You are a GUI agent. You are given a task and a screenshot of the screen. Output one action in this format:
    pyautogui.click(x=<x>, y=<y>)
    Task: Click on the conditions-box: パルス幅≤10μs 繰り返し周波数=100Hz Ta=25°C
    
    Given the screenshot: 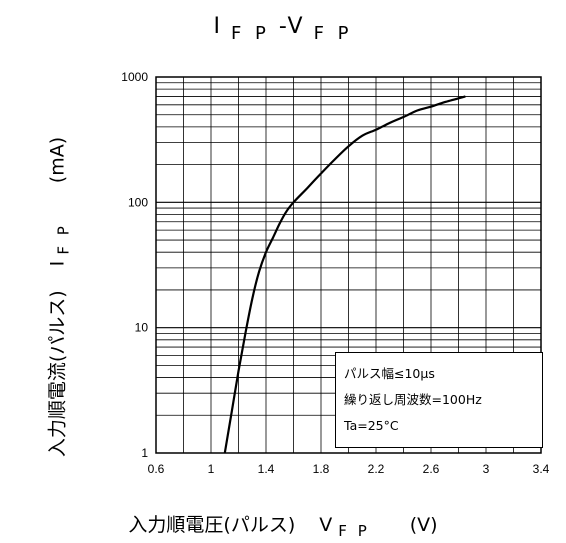 What is the action you would take?
    pyautogui.click(x=439, y=400)
    